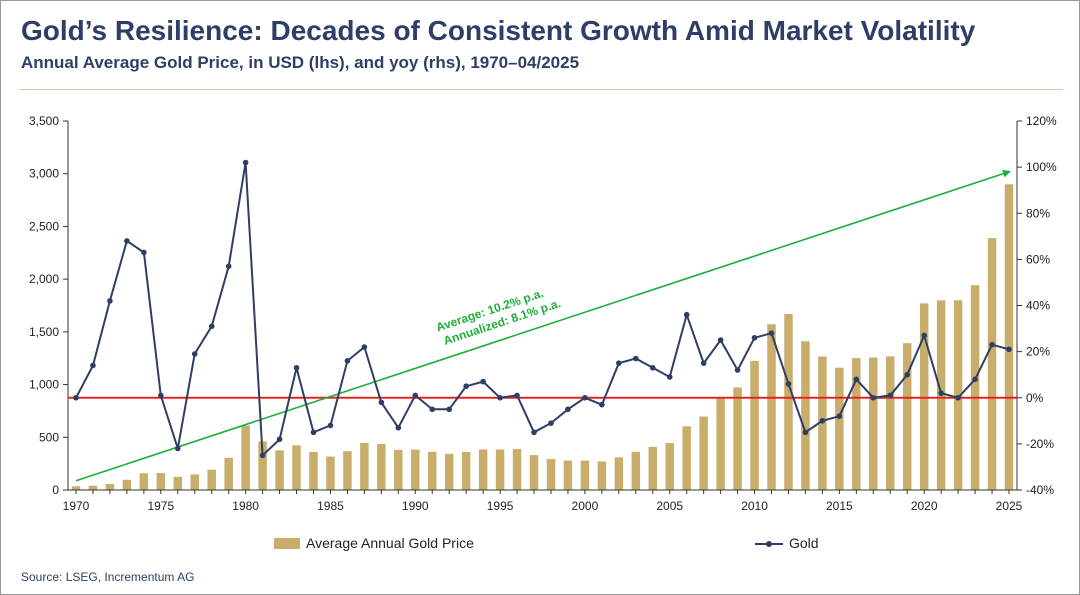 This screenshot has height=595, width=1080. What do you see at coordinates (44, 226) in the screenshot?
I see `left-tick-label: 2,500` at bounding box center [44, 226].